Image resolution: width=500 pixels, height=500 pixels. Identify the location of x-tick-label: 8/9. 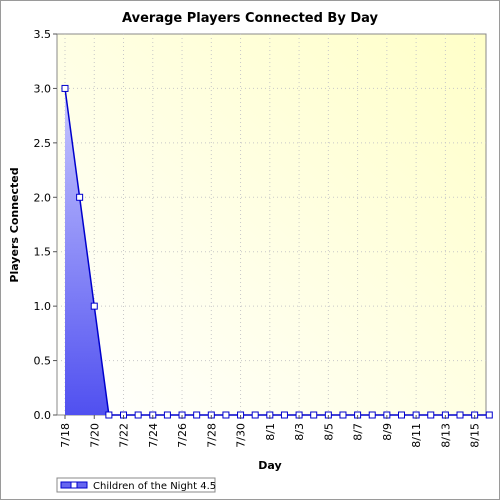
(387, 432).